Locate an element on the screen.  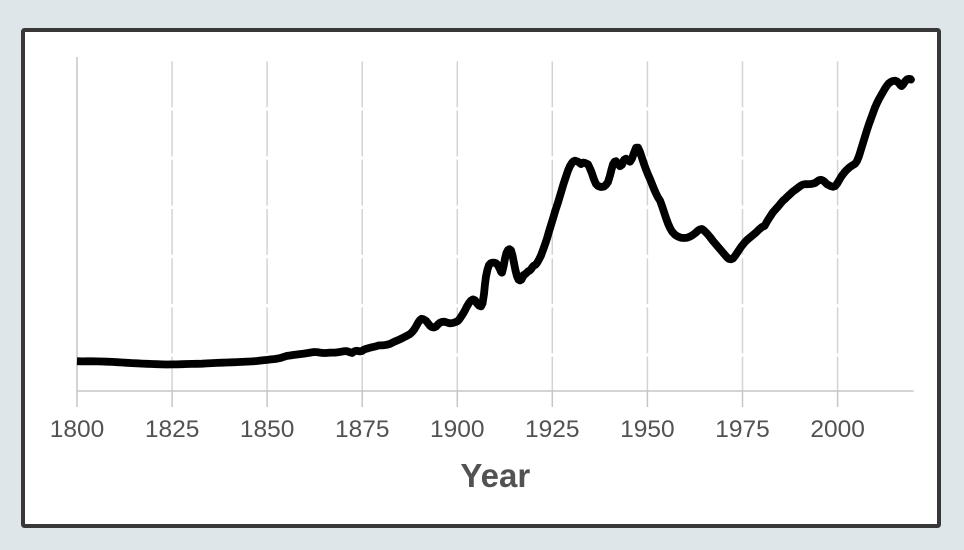
svg-text: 1875 is located at coordinates (362, 429).